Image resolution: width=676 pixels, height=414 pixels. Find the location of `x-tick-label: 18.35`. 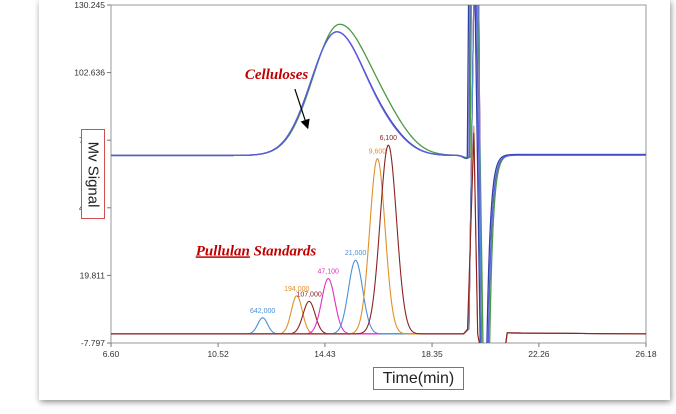

x-tick-label: 18.35 is located at coordinates (432, 354).